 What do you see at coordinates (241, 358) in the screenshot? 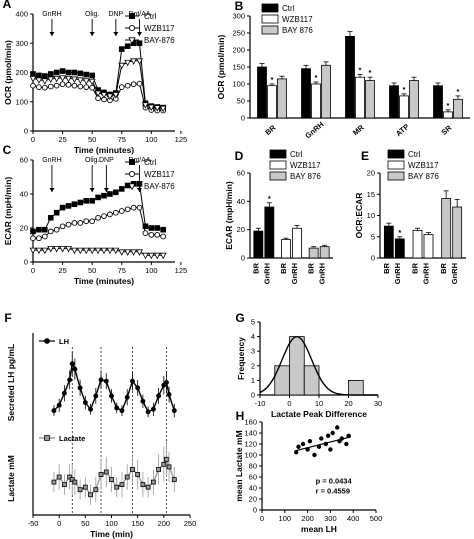
I see `y-axis-label: Frequency` at bounding box center [241, 358].